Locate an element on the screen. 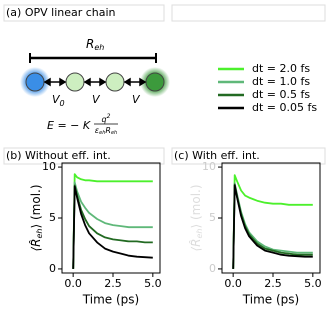 Image resolution: width=330 pixels, height=330 pixels. chart-title: (b) Without eff. int. is located at coordinates (58, 155).